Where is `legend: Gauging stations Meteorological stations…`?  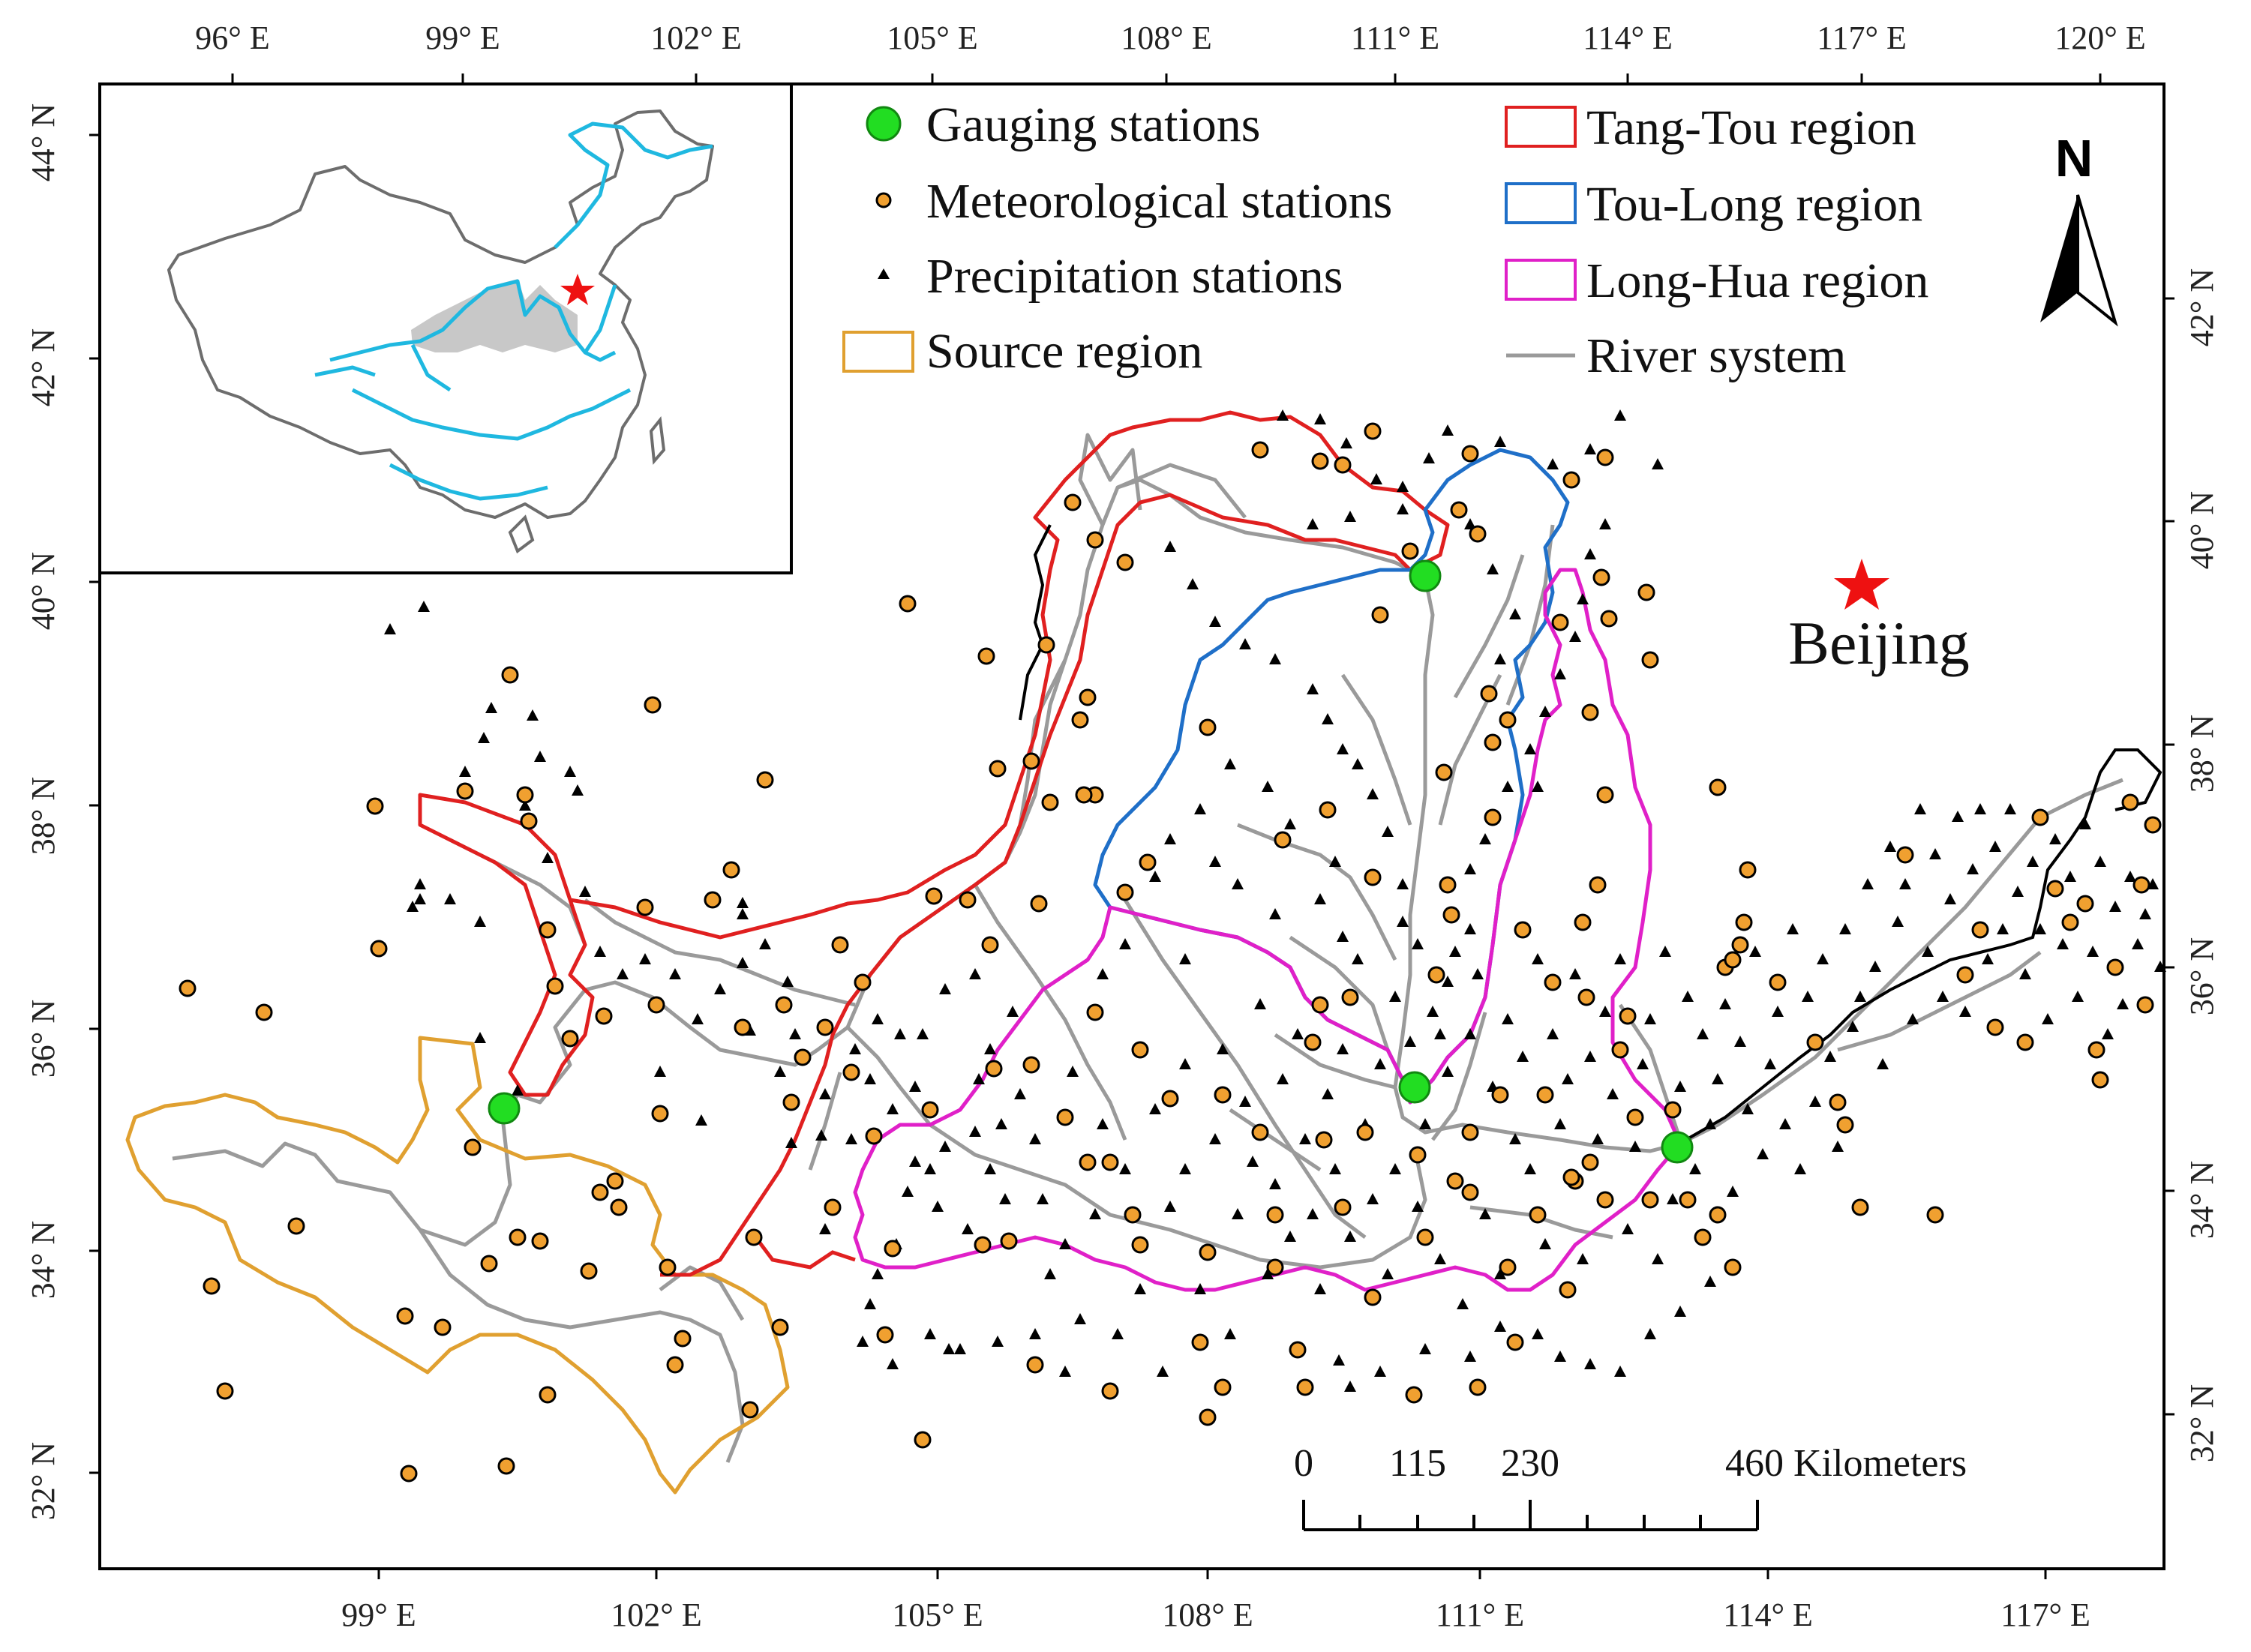 legend: Gauging stations Meteorological stations… is located at coordinates (1385, 240).